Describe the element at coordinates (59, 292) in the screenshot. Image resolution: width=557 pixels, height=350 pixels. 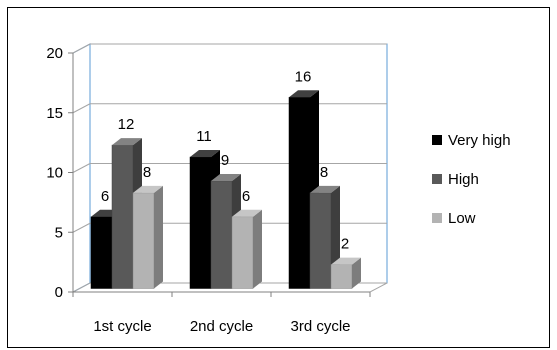
I see `y-tick-label: 0` at that location.